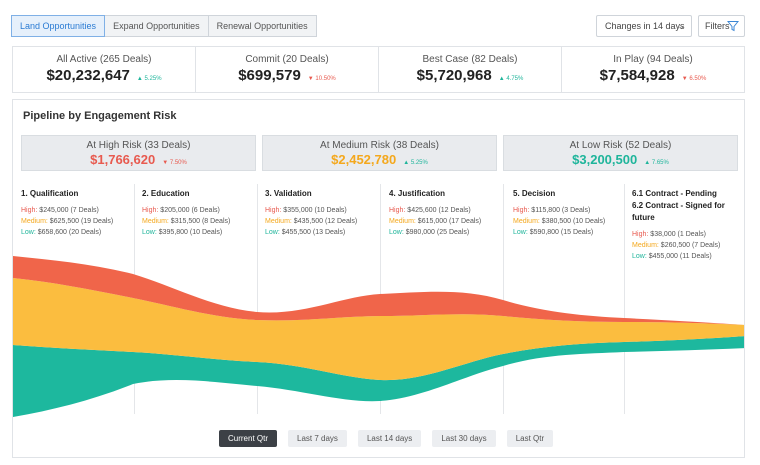  What do you see at coordinates (464, 438) in the screenshot?
I see `period-last-30-days: Last 30 days` at bounding box center [464, 438].